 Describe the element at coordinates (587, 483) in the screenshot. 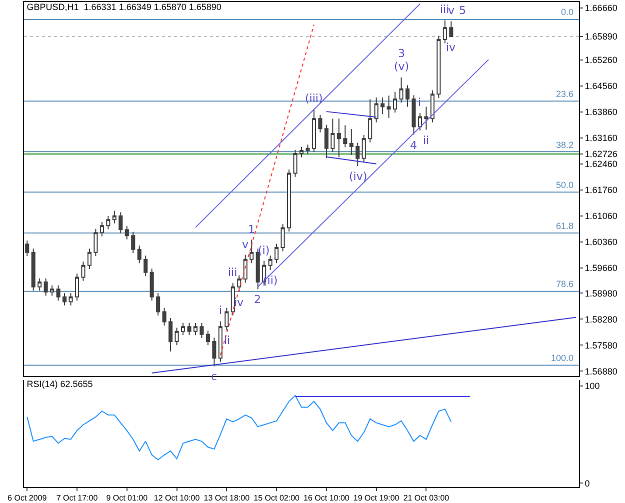

I see `y-tick-label: 0` at that location.